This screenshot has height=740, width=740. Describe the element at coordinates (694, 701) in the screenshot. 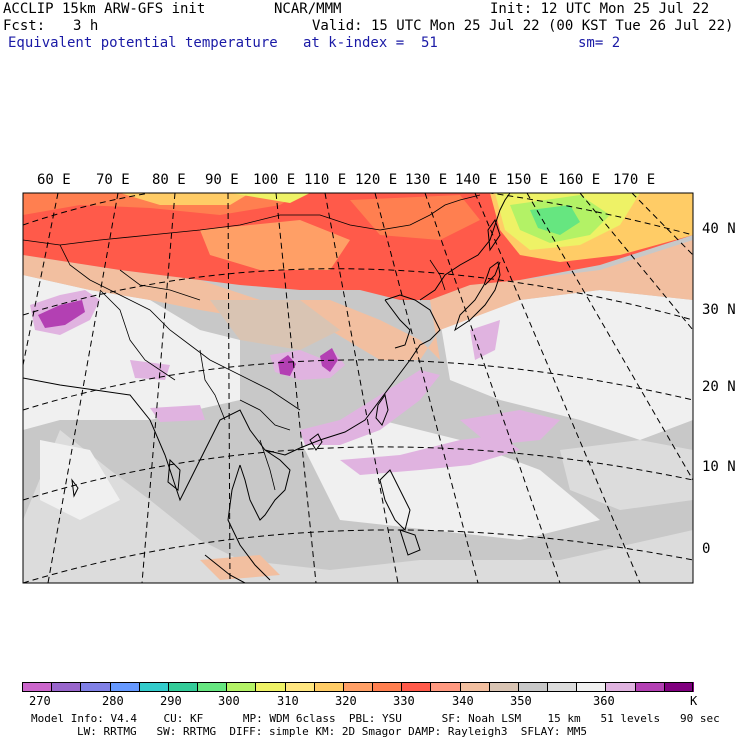

I see `colorbar-unit: K` at that location.